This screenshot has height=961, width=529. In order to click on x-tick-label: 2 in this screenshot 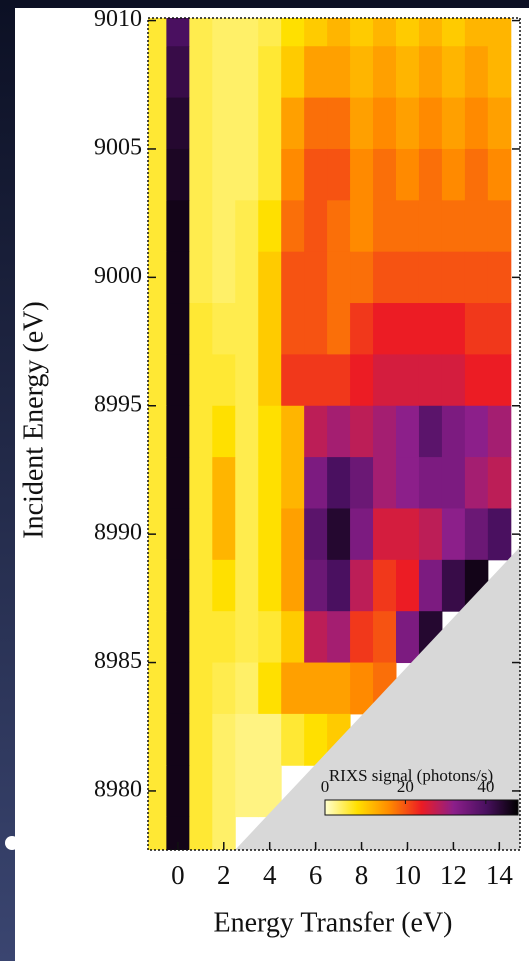, I will do `click(224, 875)`.